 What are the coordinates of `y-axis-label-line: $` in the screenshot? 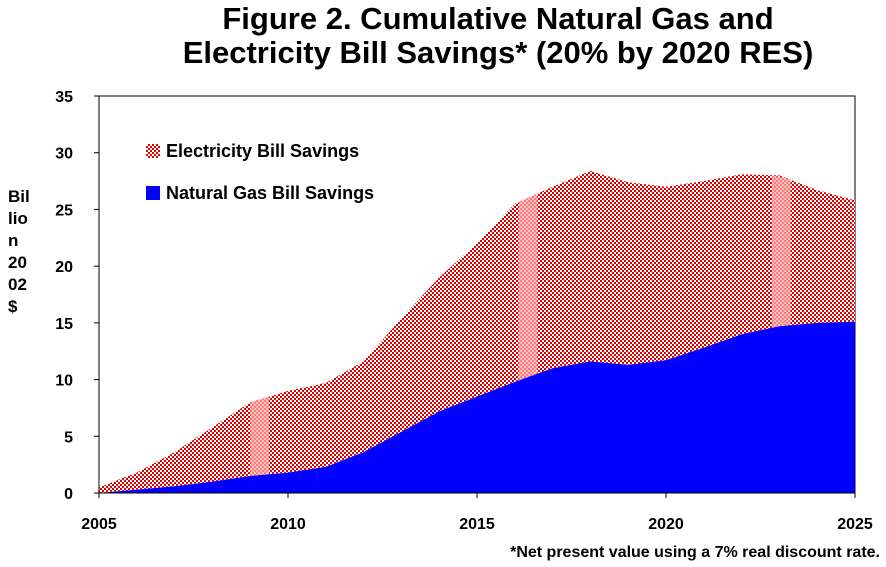 It's located at (13, 306).